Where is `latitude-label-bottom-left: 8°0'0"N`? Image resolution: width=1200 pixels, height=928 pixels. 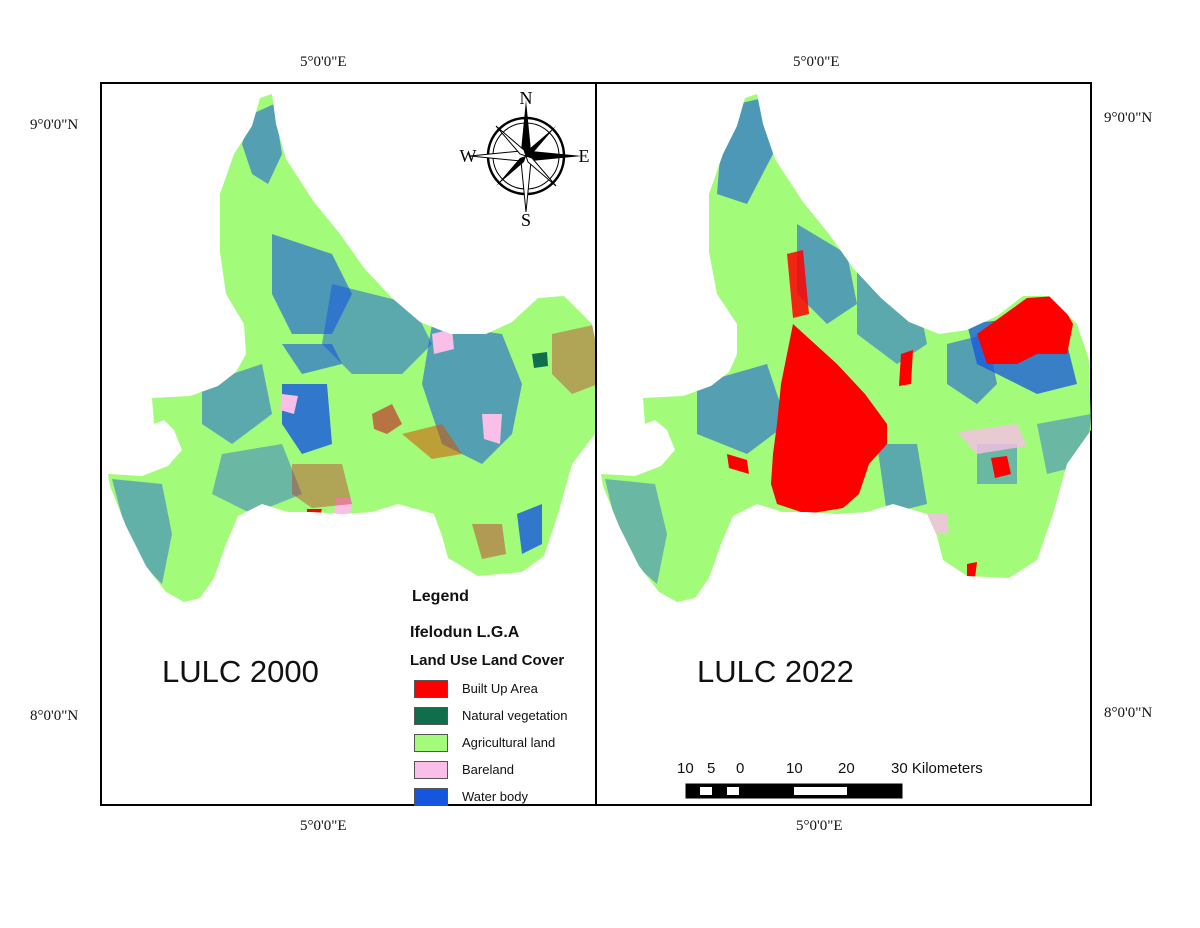 latitude-label-bottom-left: 8°0'0"N is located at coordinates (54, 716).